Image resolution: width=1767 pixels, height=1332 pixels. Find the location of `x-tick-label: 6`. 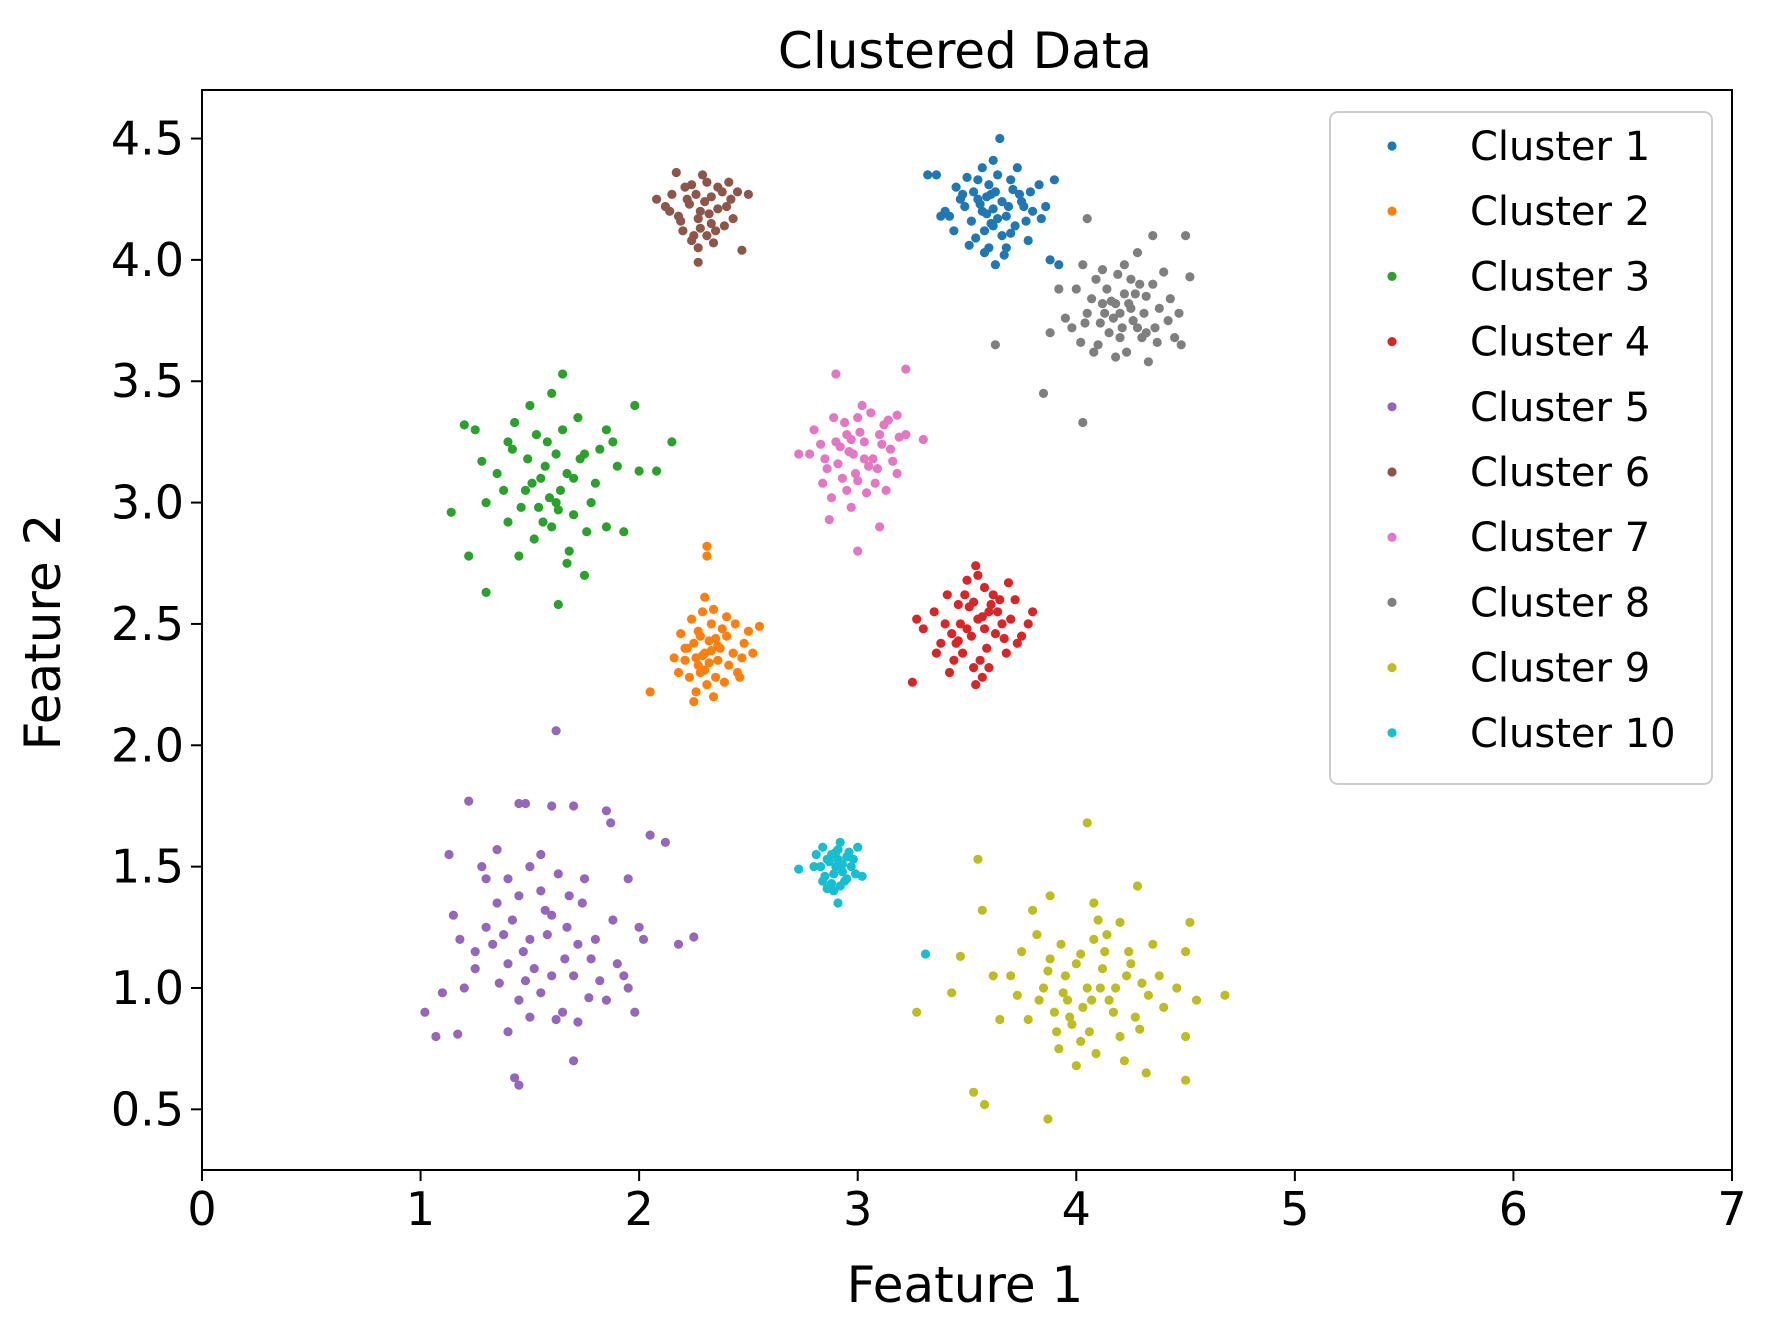

x-tick-label: 6 is located at coordinates (1513, 1209).